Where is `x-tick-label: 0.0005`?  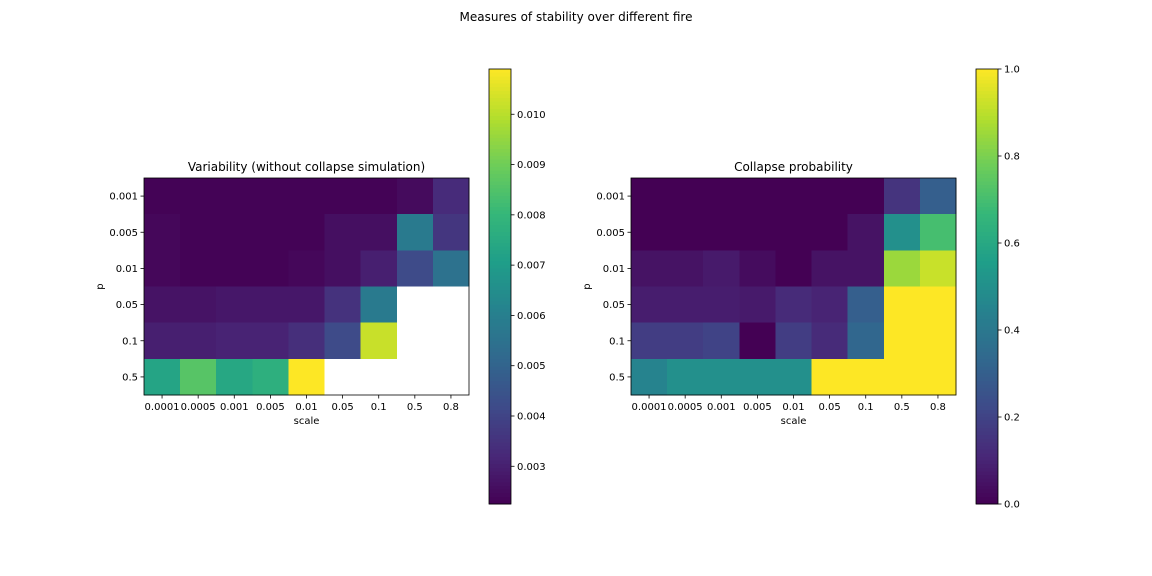 x-tick-label: 0.0005 is located at coordinates (198, 407).